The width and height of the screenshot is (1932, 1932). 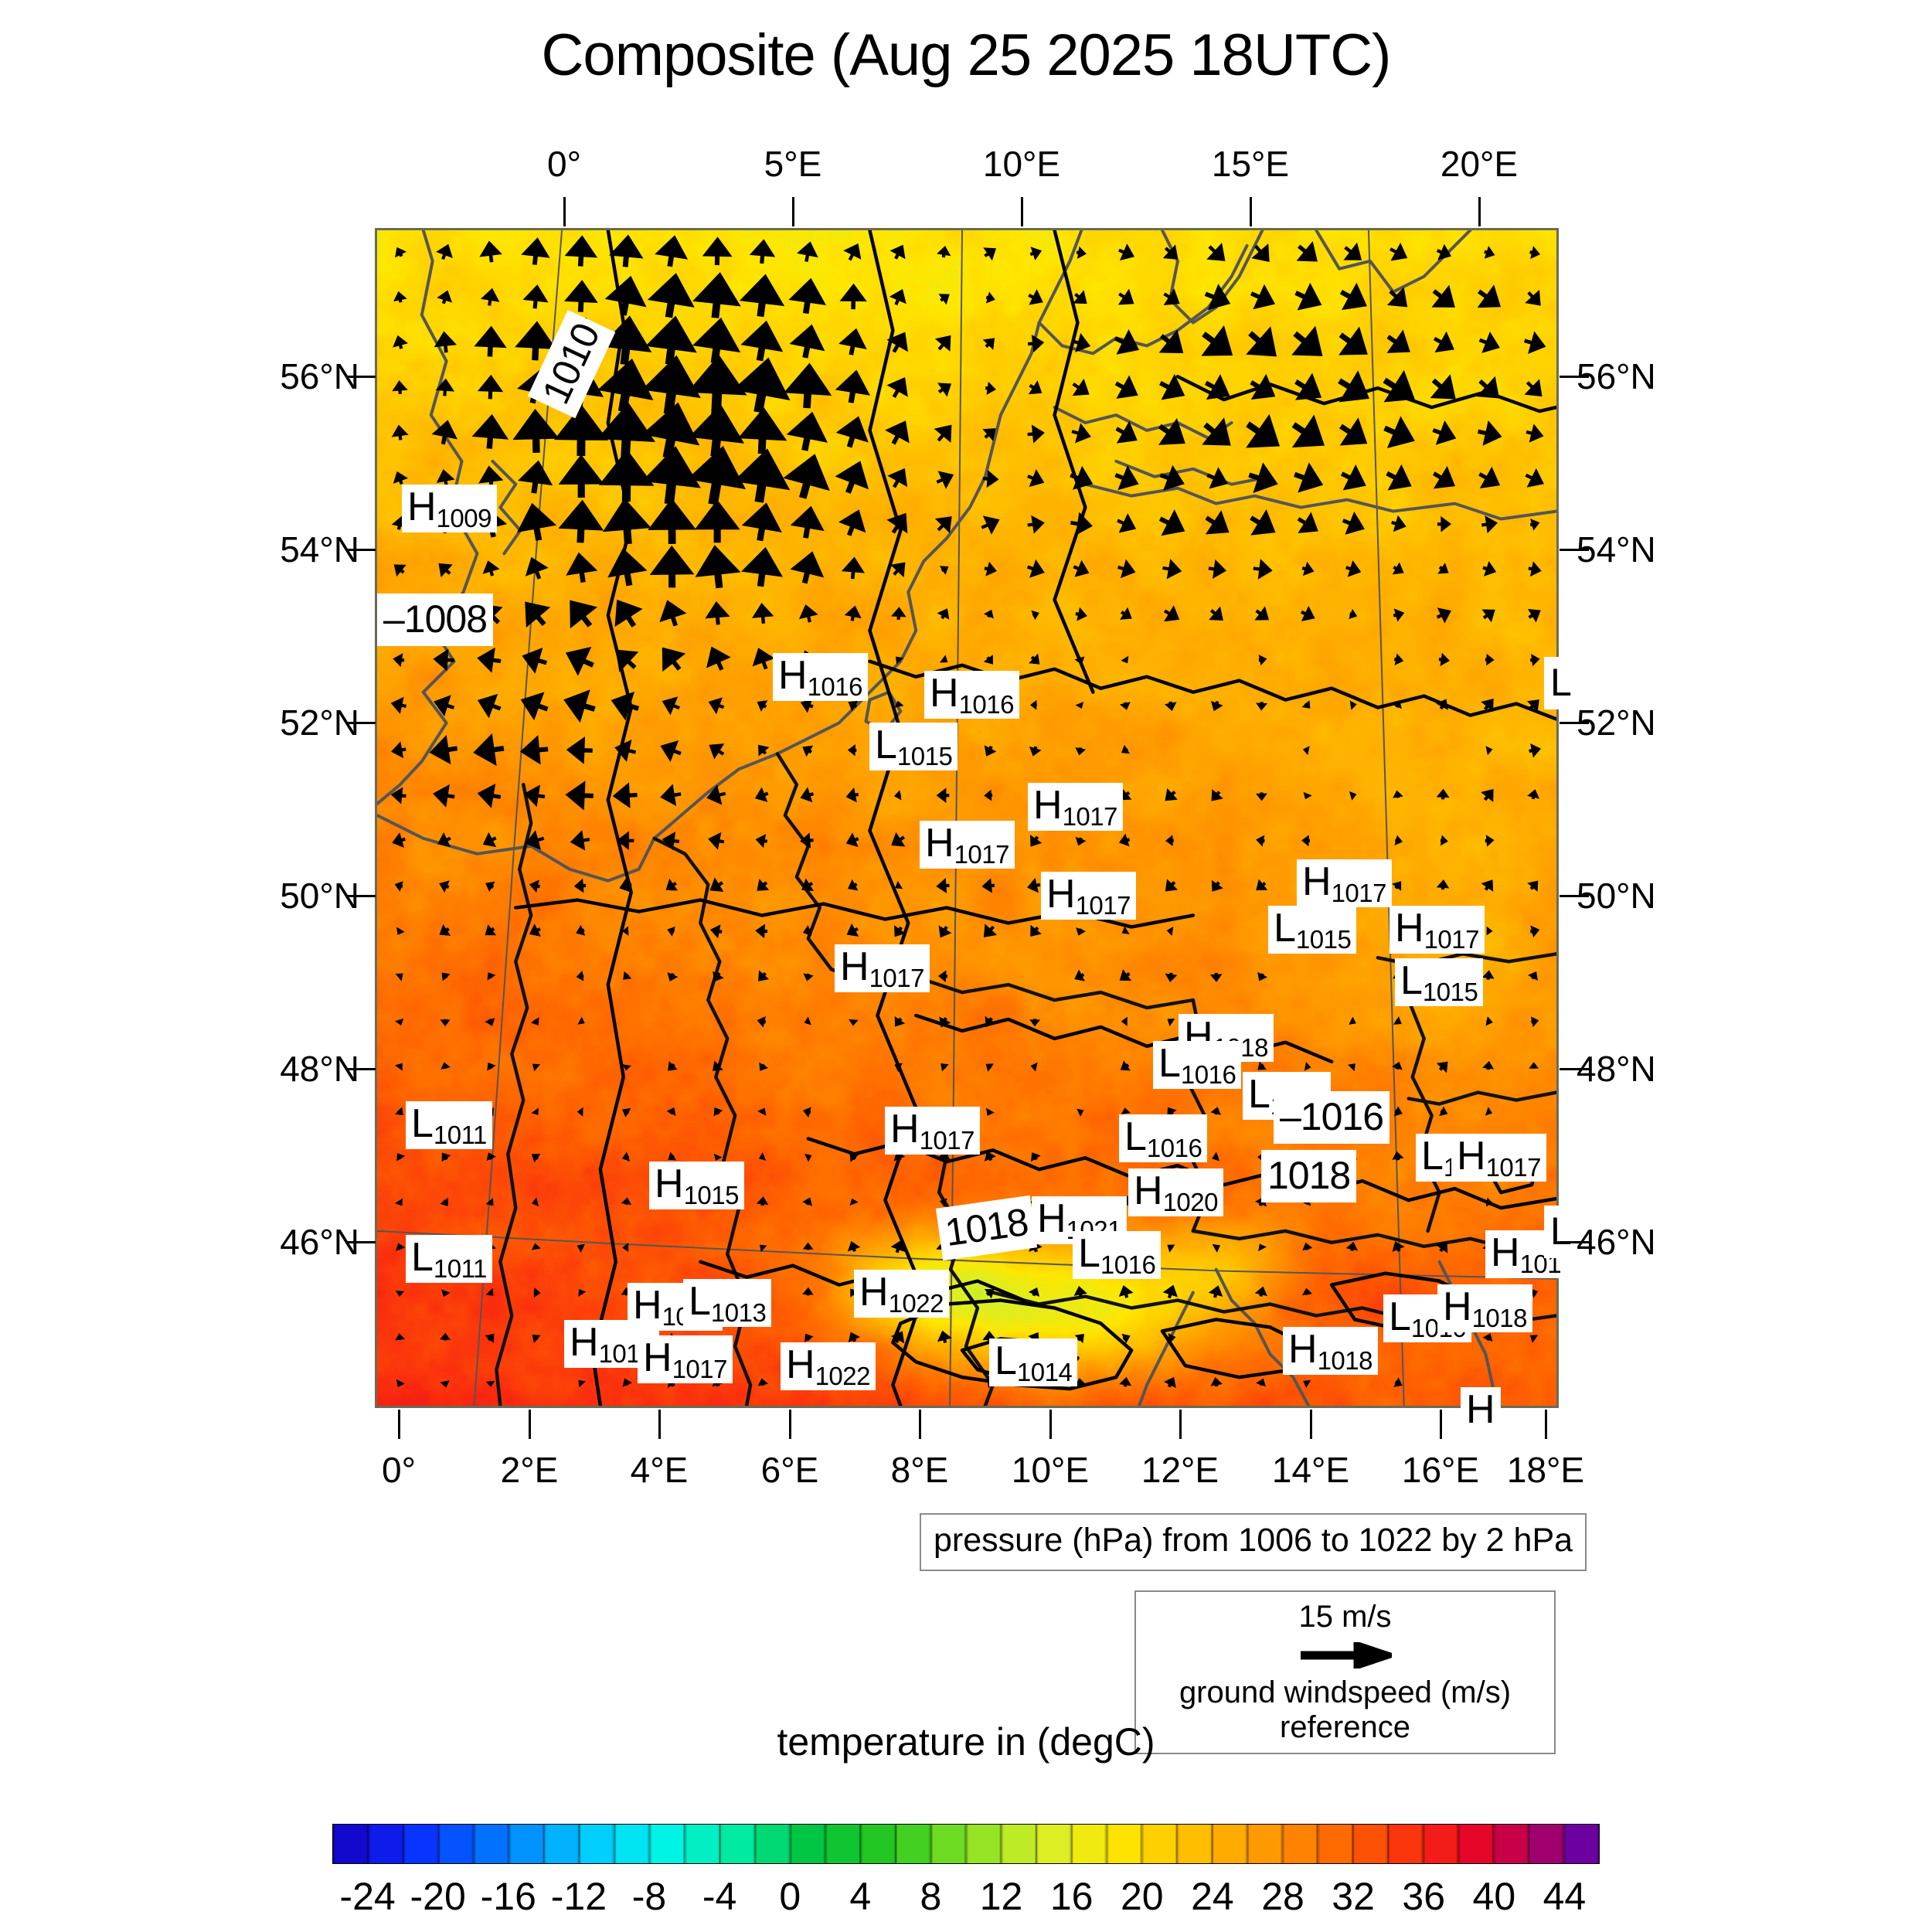 What do you see at coordinates (1546, 1470) in the screenshot?
I see `lon-tick-bottom: 18°E` at bounding box center [1546, 1470].